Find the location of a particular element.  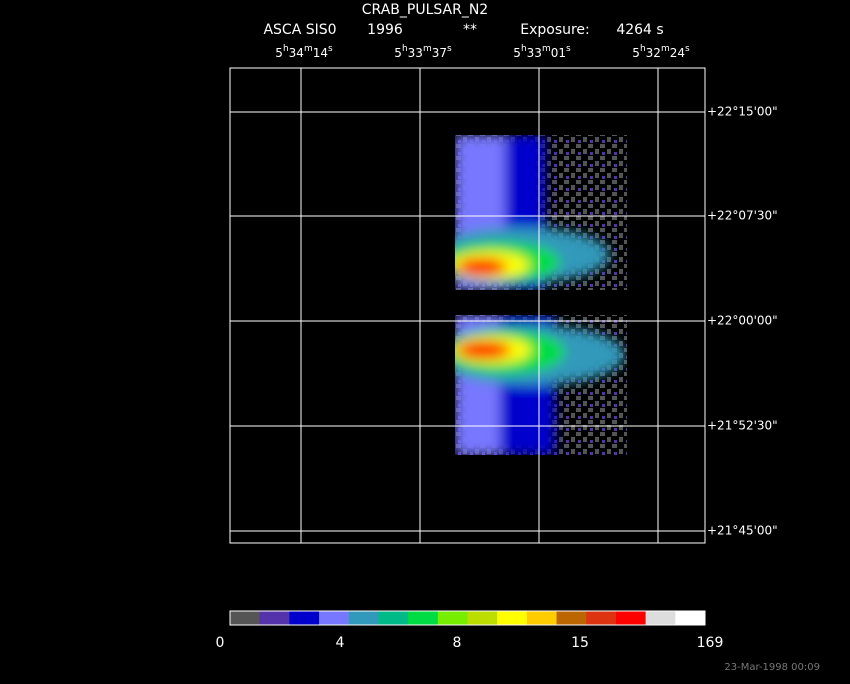

number: 37 is located at coordinates (439, 53).